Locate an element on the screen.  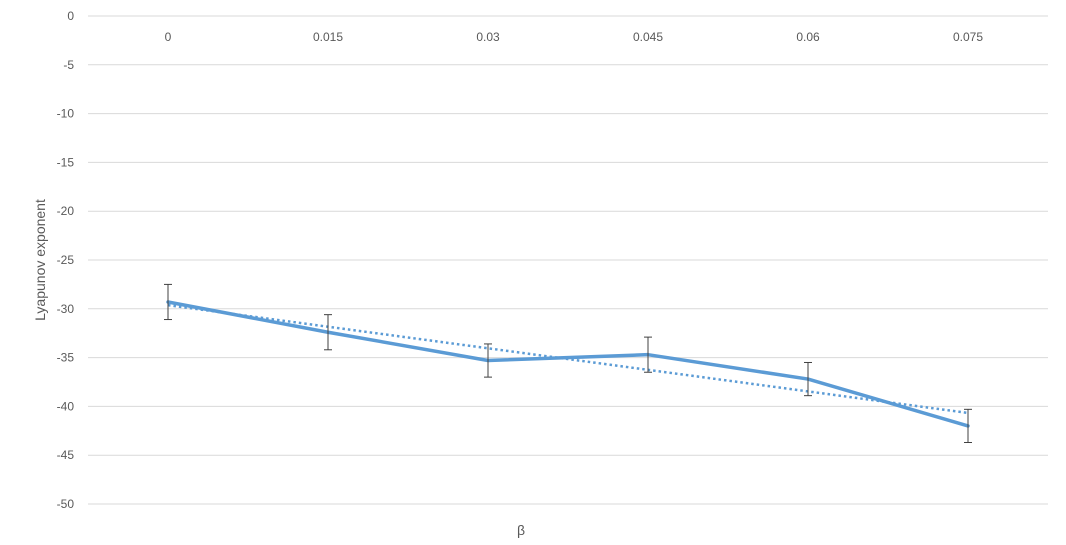
y-tick-label: 0 is located at coordinates (70, 16).